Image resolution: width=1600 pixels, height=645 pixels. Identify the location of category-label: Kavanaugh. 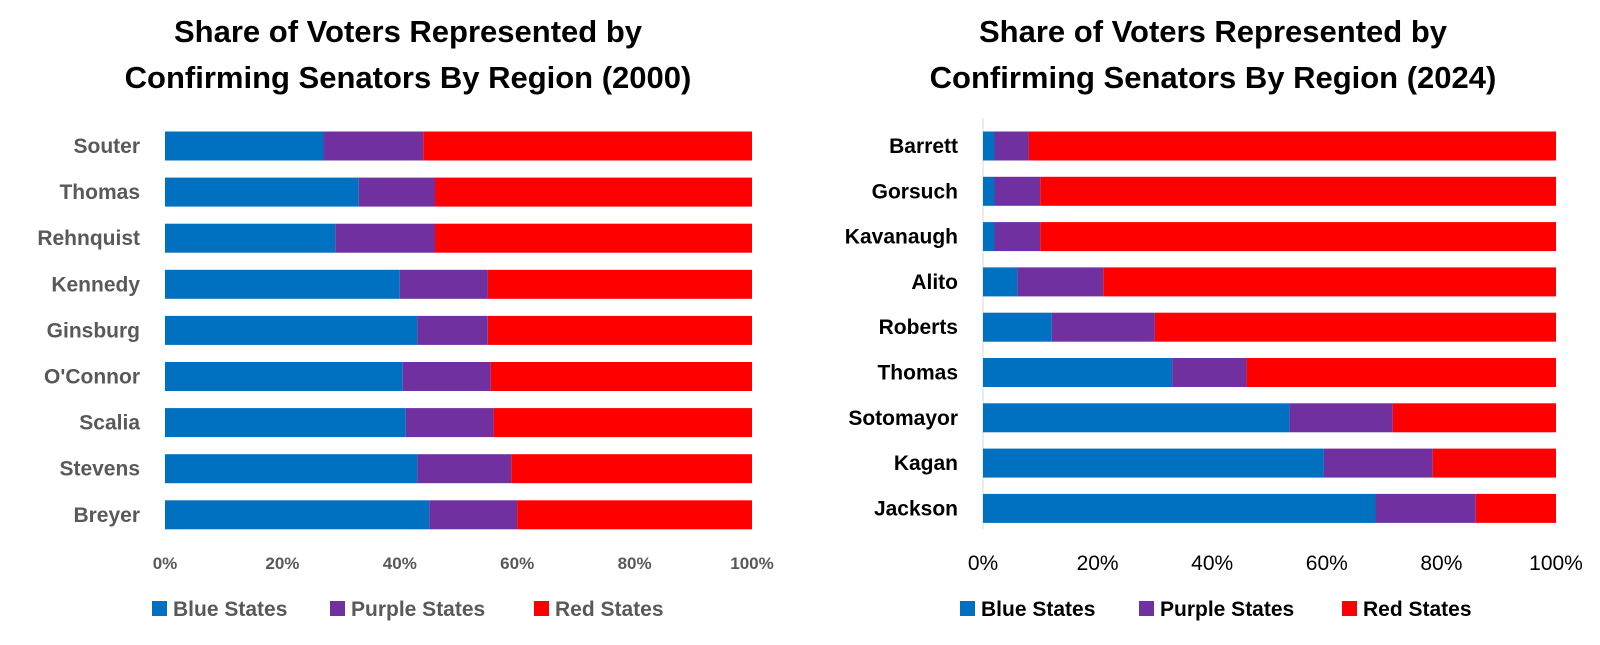
(901, 237).